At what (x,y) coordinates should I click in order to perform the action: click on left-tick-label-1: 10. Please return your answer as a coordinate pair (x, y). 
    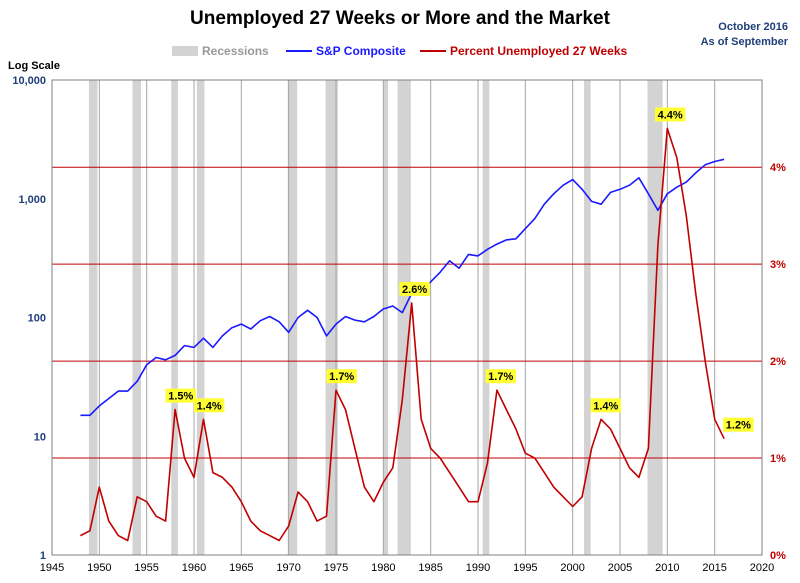
    Looking at the image, I should click on (40, 437).